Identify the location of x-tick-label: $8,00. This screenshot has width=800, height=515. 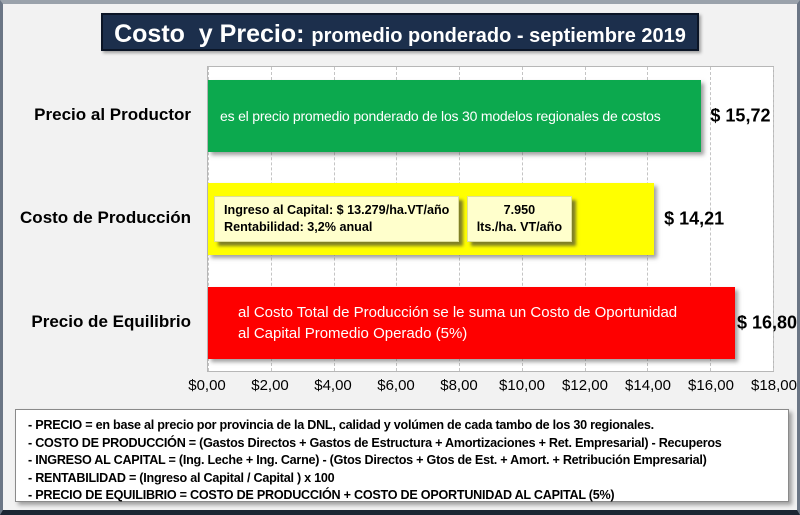
(459, 385).